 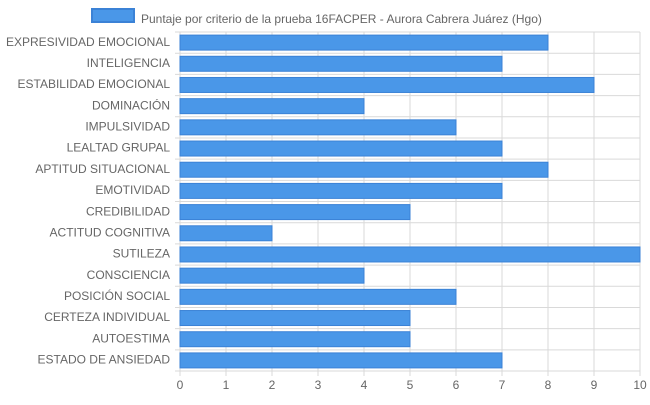 I want to click on x-tick-label: 4, so click(x=364, y=385).